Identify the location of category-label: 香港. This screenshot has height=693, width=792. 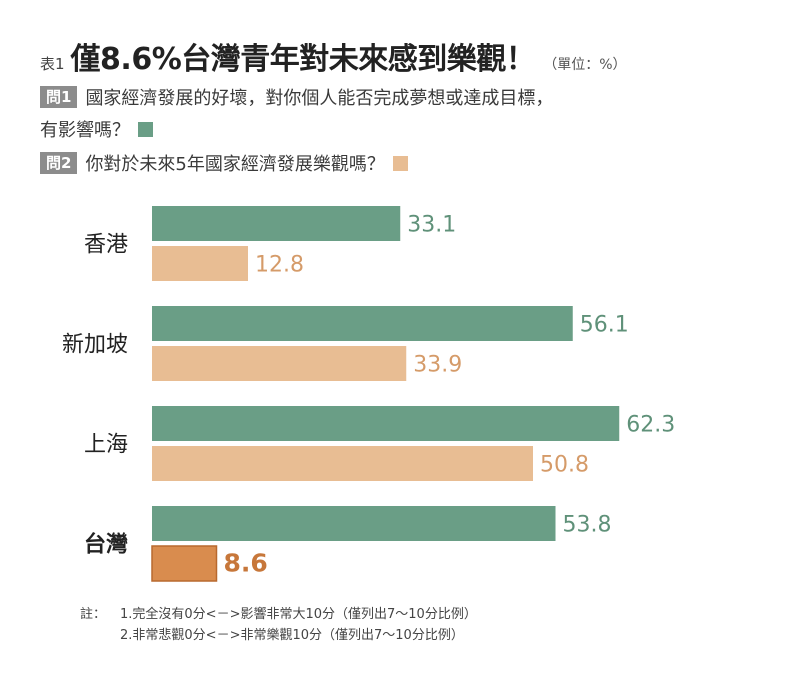
(106, 245).